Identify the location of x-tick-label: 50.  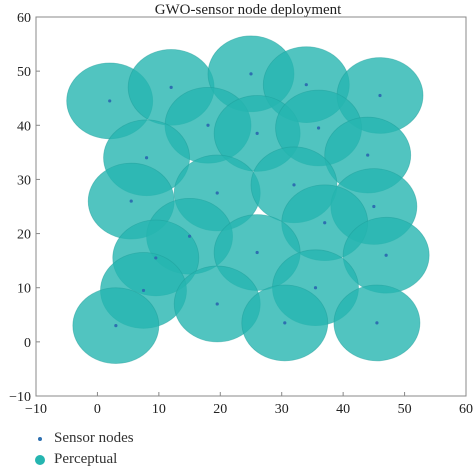
(405, 409).